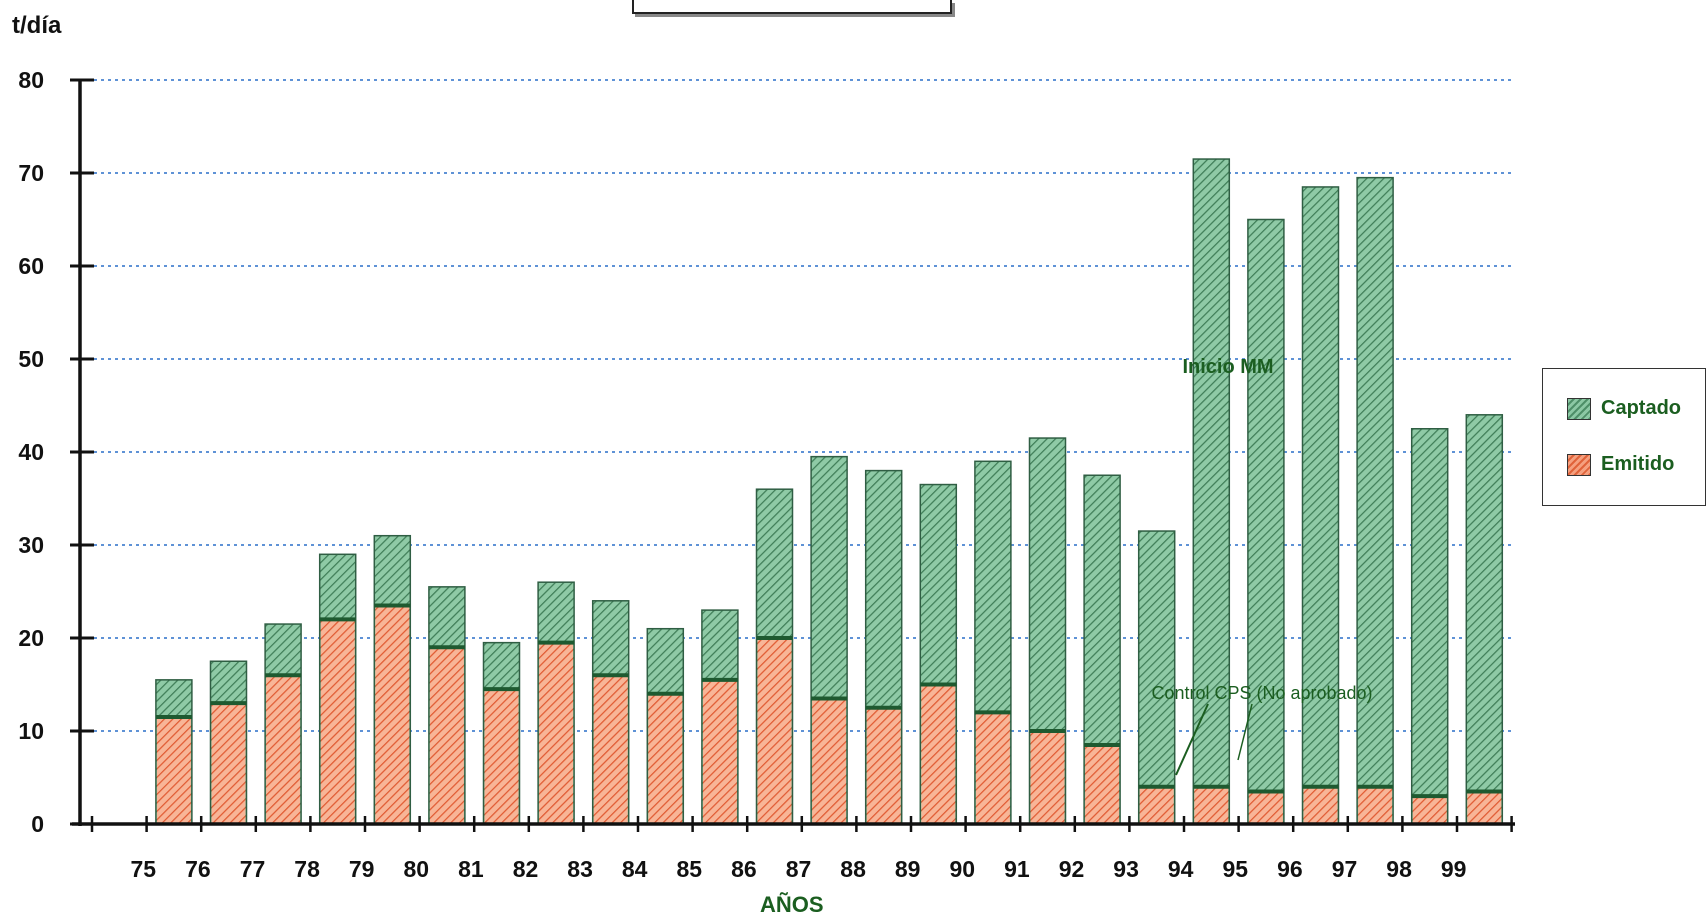 This screenshot has height=923, width=1708. Describe the element at coordinates (1624, 437) in the screenshot. I see `legend: Captado Emitido` at that location.